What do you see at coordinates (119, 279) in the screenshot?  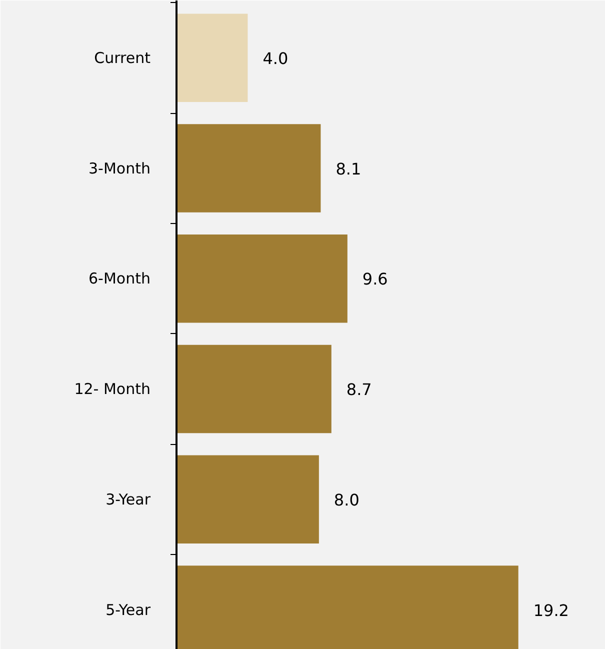 I see `y-tick-label: 6-Month` at bounding box center [119, 279].